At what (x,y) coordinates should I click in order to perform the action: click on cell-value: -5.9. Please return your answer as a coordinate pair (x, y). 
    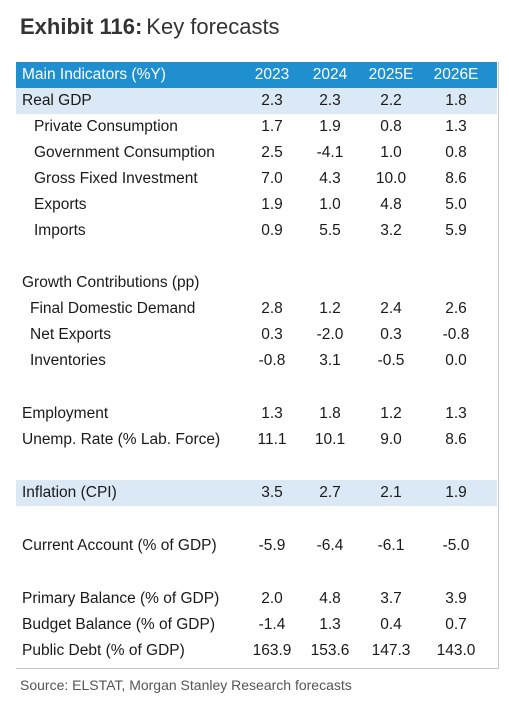
    Looking at the image, I should click on (272, 545).